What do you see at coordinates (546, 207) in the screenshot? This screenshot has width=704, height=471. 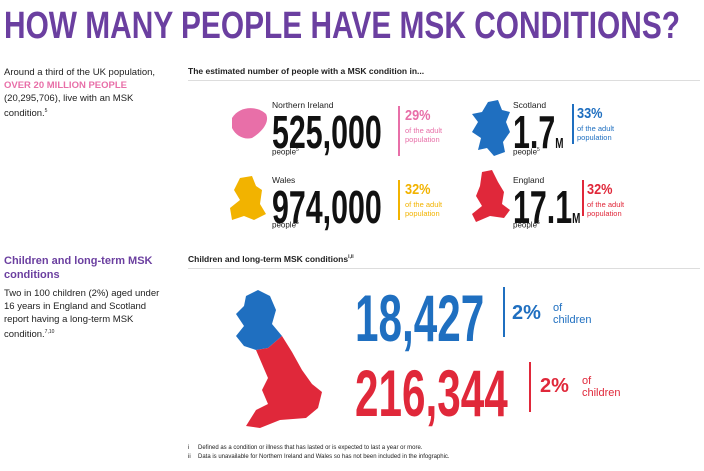 I see `nation-number: 17.1M` at bounding box center [546, 207].